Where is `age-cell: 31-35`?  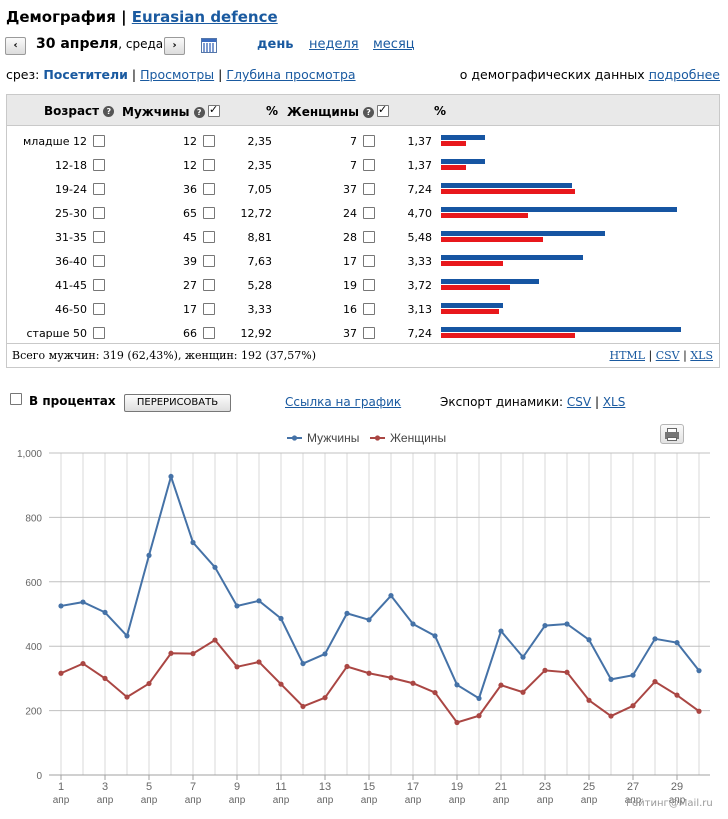 age-cell: 31-35 is located at coordinates (71, 237).